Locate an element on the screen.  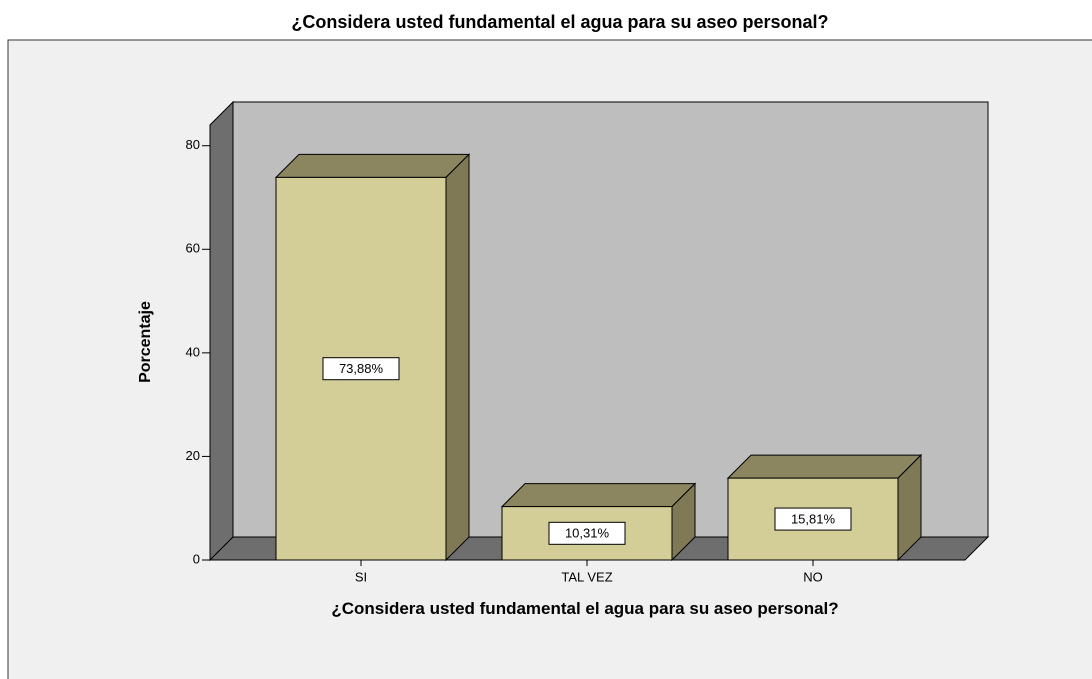
bar-side is located at coordinates (457, 357).